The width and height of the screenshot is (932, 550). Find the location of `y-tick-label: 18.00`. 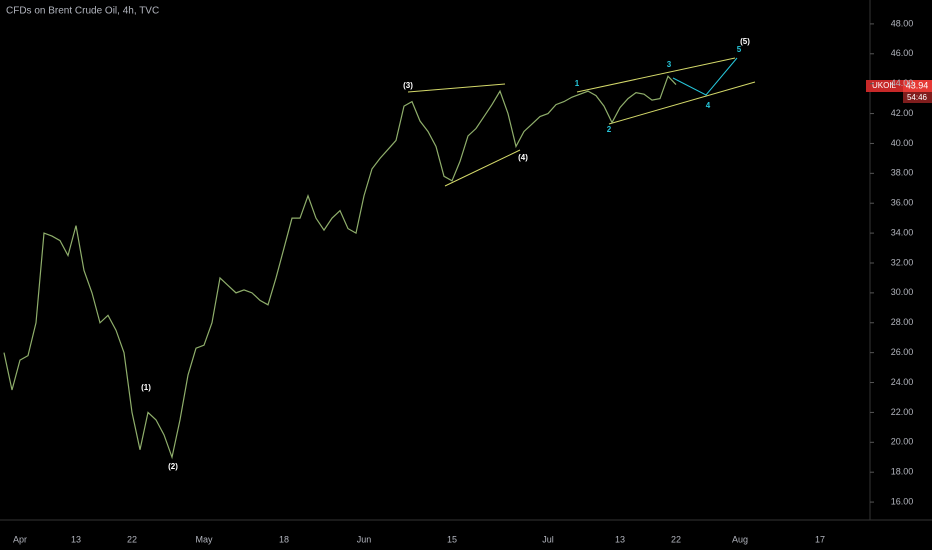

y-tick-label: 18.00 is located at coordinates (902, 472).